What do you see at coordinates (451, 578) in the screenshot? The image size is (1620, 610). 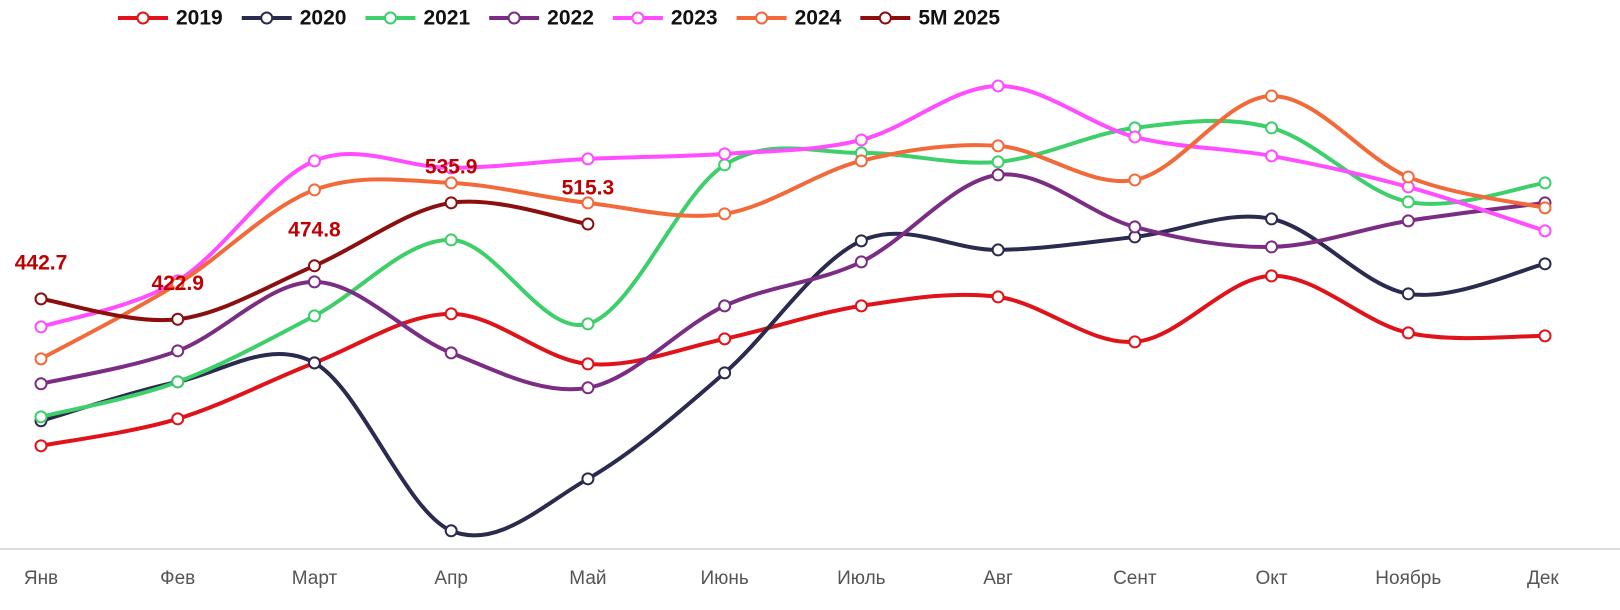 I see `x-tick-label: Апр` at bounding box center [451, 578].